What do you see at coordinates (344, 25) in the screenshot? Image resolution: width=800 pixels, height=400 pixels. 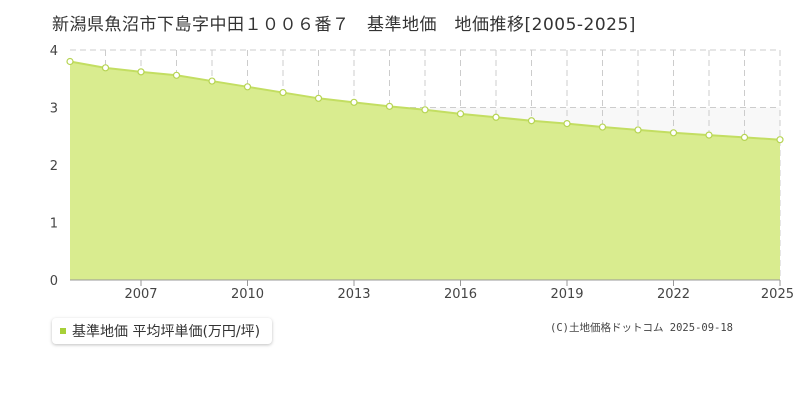 I see `page-title: 新潟県魚沼市下島字中田１００６番７ 基準地価 地価推移[2005-2025]` at bounding box center [344, 25].